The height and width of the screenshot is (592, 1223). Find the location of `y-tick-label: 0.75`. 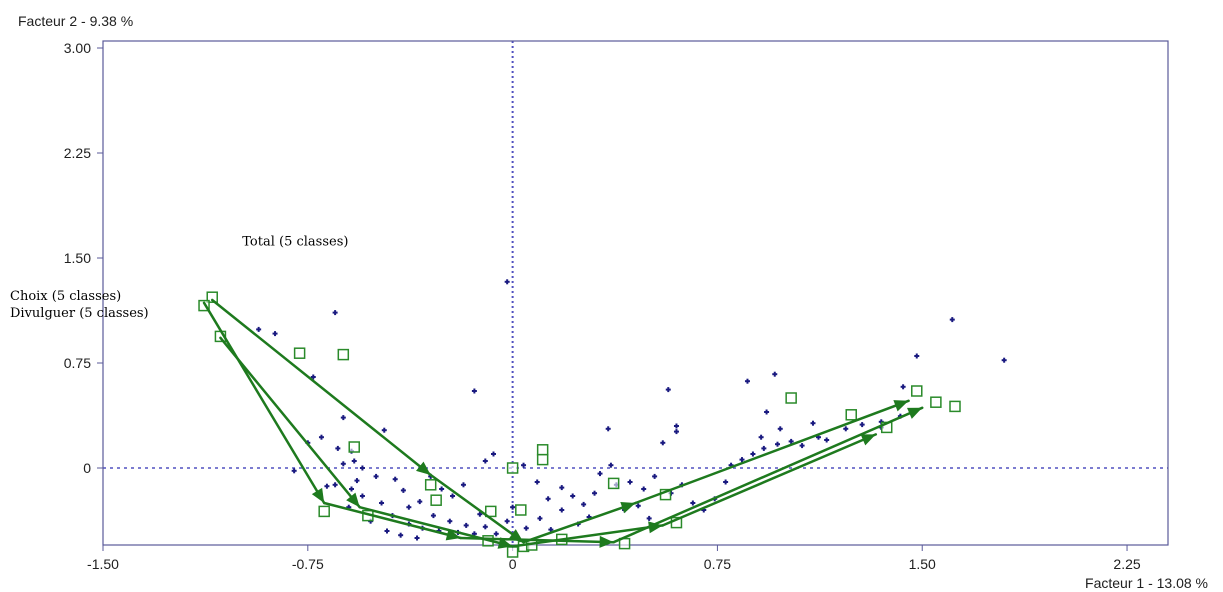

y-tick-label: 0.75 is located at coordinates (77, 363).